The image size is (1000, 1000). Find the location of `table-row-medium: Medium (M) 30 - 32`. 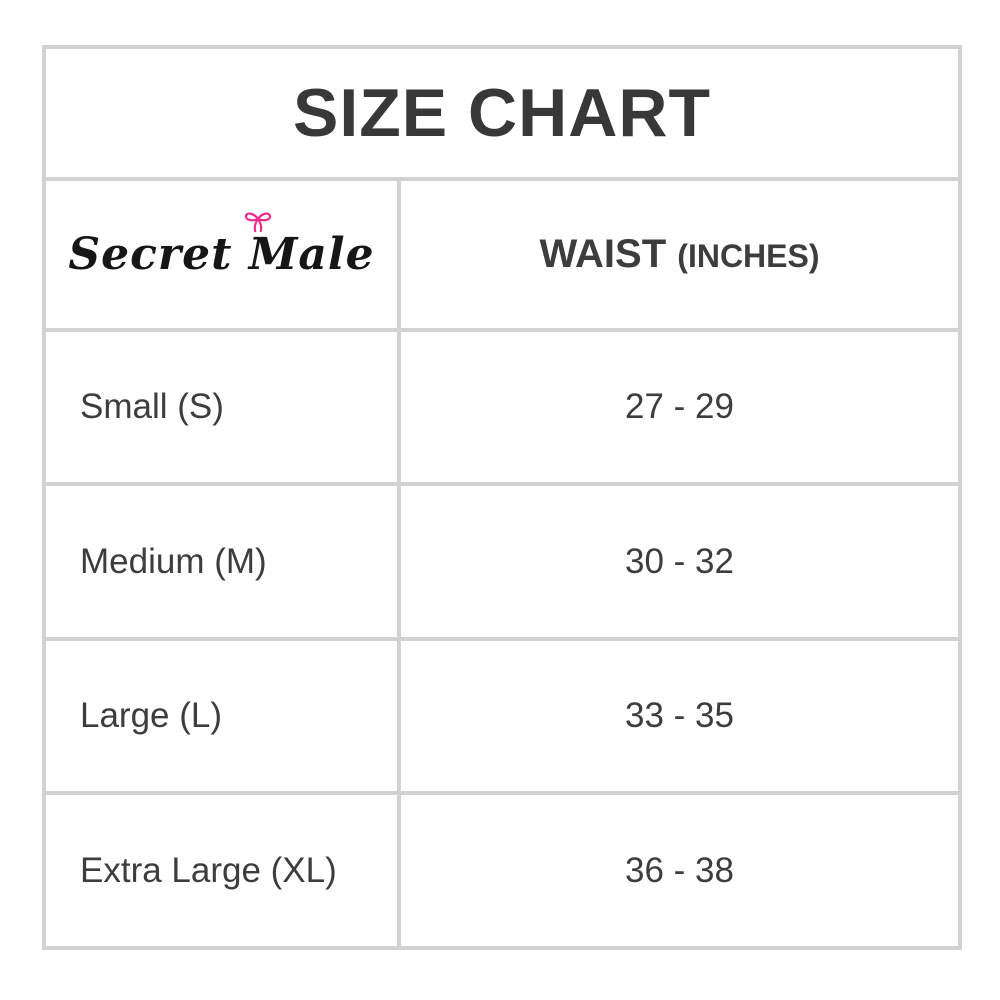

table-row-medium: Medium (M) 30 - 32 is located at coordinates (502, 561).